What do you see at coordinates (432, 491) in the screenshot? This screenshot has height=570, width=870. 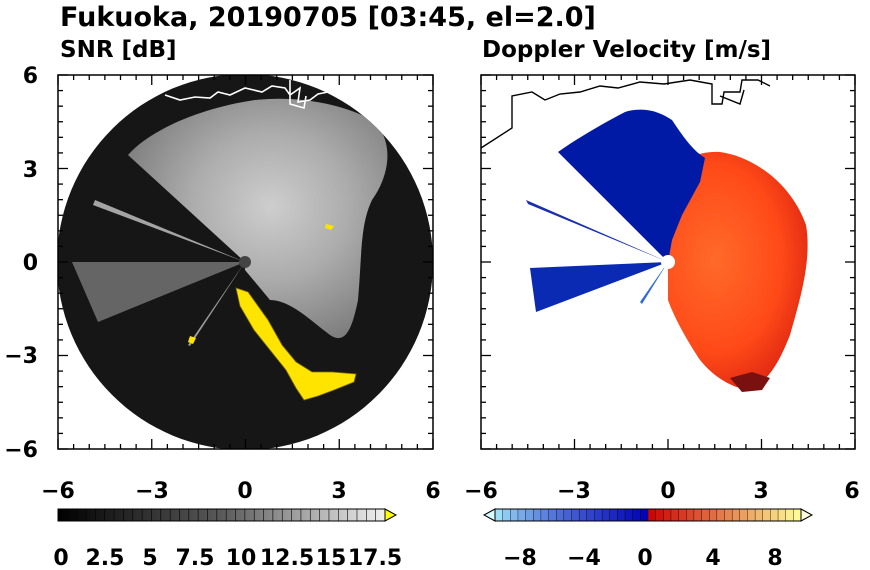 I see `snr-xtick-label: 6` at bounding box center [432, 491].